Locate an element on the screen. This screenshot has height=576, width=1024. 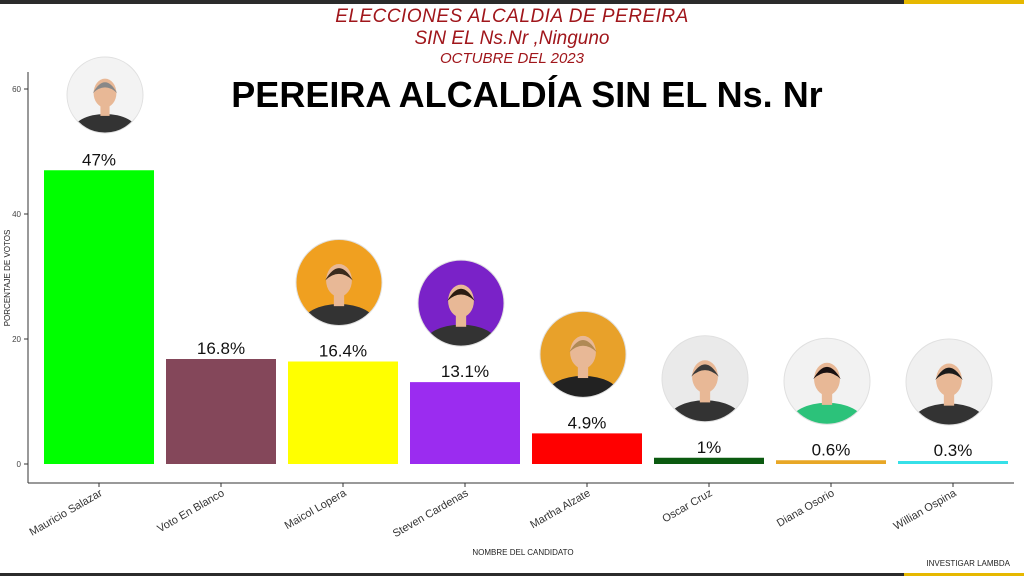
y-tick-label: 40 is located at coordinates (16, 214).